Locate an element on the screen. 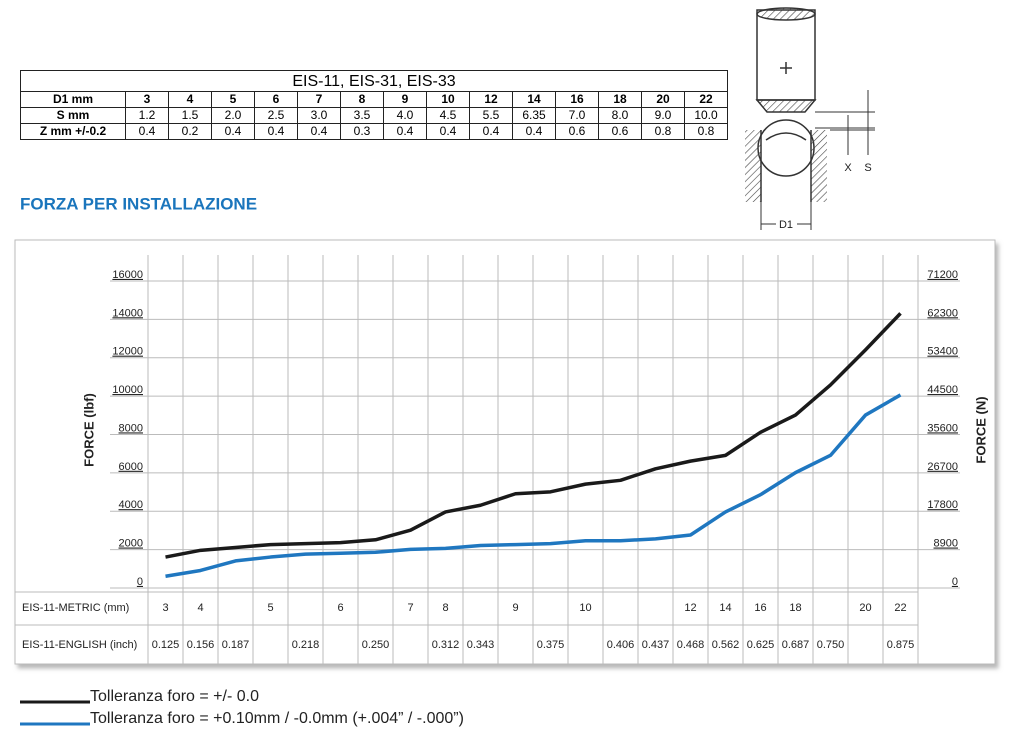 The image size is (1024, 753). x-tick-label: 0.375 is located at coordinates (551, 645).